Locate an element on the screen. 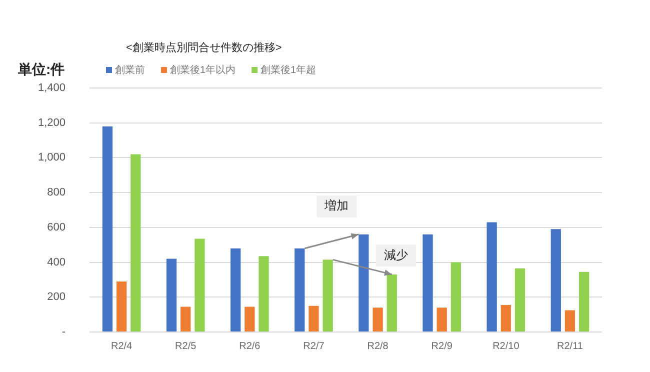  y-tick-label: 1,400 is located at coordinates (52, 88).